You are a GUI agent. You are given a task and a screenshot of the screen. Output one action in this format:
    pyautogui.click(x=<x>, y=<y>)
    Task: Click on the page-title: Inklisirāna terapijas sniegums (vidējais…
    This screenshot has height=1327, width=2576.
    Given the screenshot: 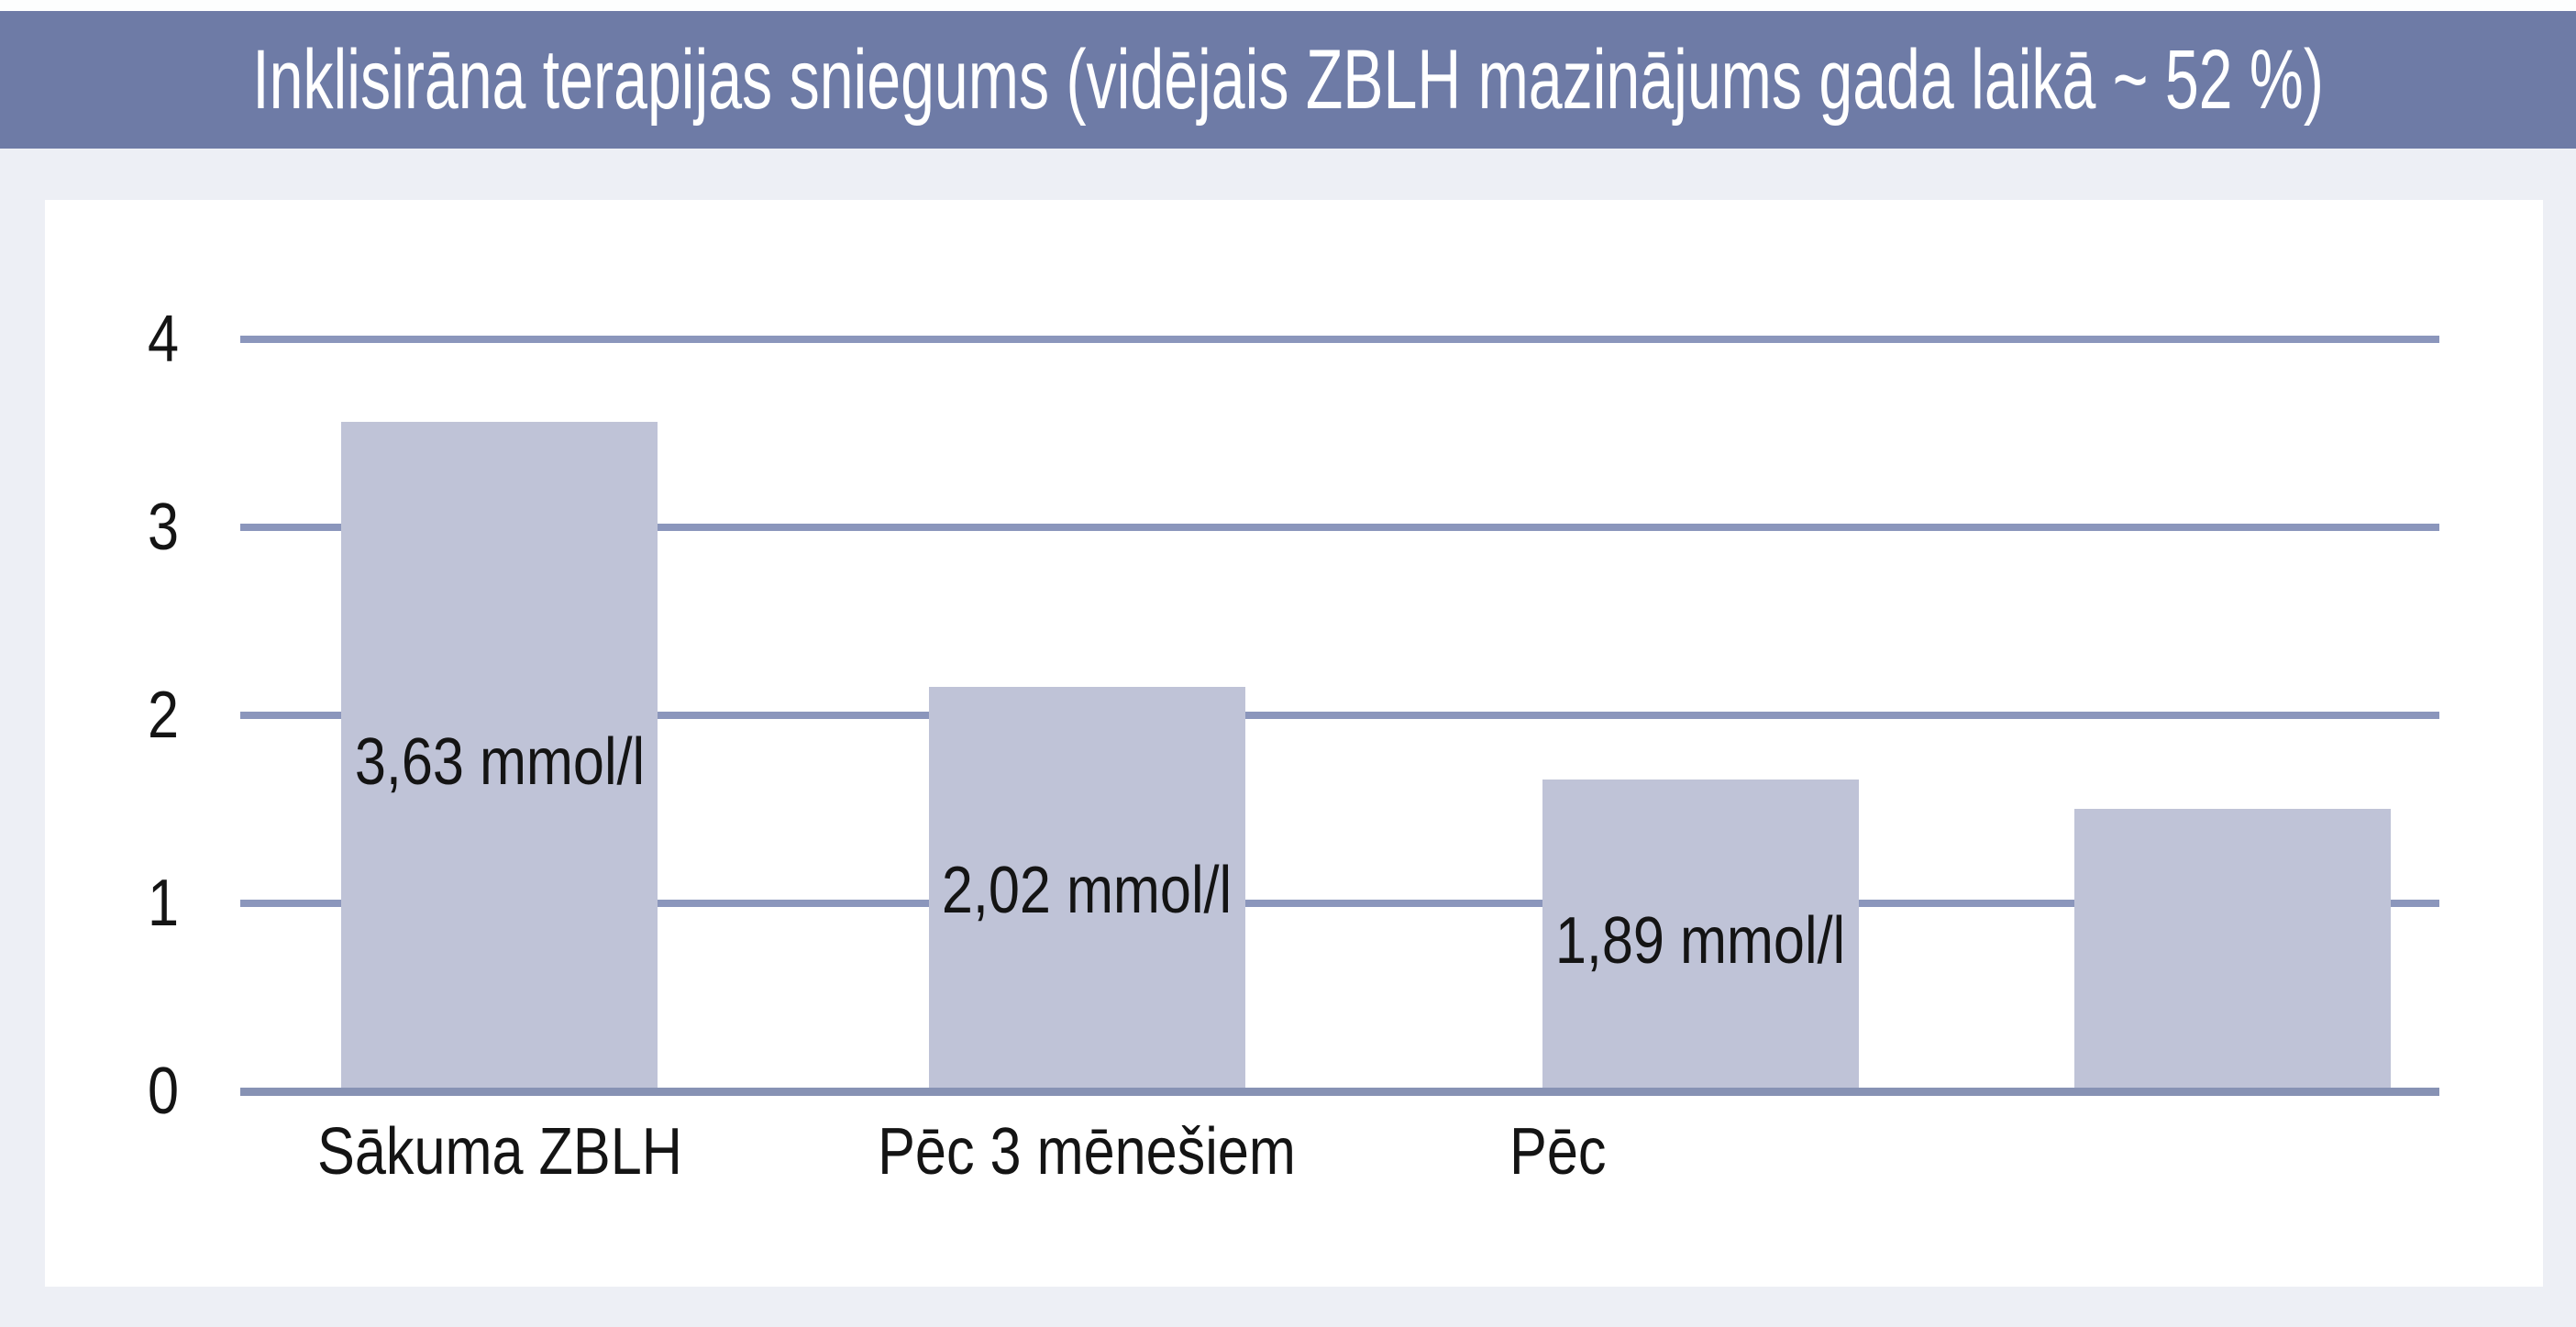 What is the action you would take?
    pyautogui.click(x=1288, y=79)
    